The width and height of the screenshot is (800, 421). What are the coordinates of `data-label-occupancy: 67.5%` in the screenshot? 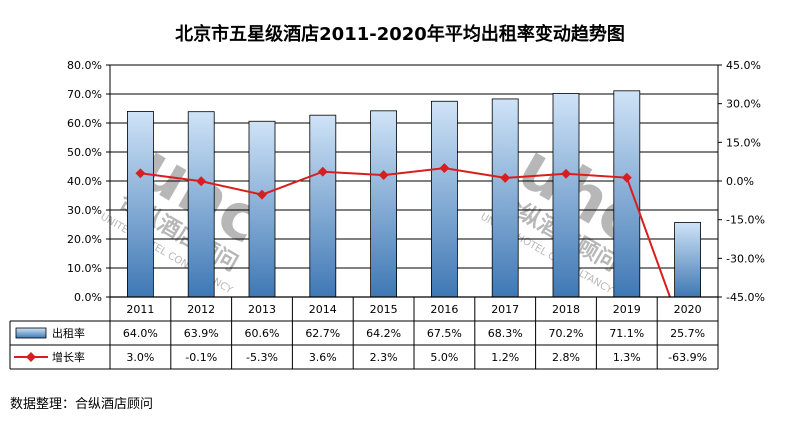 It's located at (444, 333).